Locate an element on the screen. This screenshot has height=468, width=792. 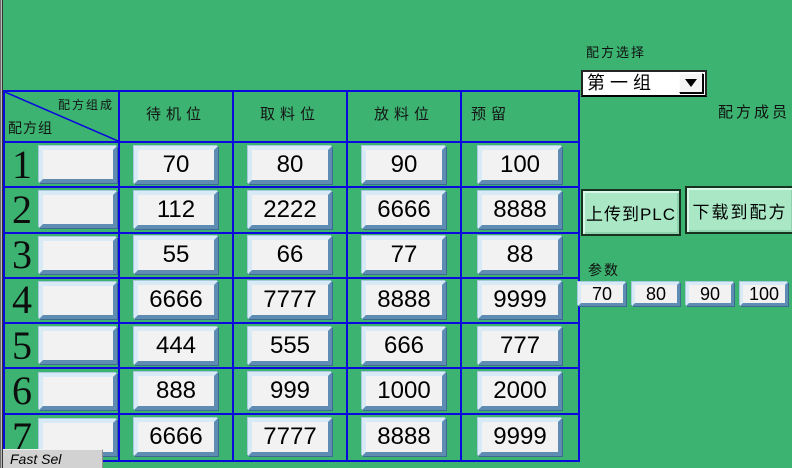
value-button: 1000 is located at coordinates (404, 391).